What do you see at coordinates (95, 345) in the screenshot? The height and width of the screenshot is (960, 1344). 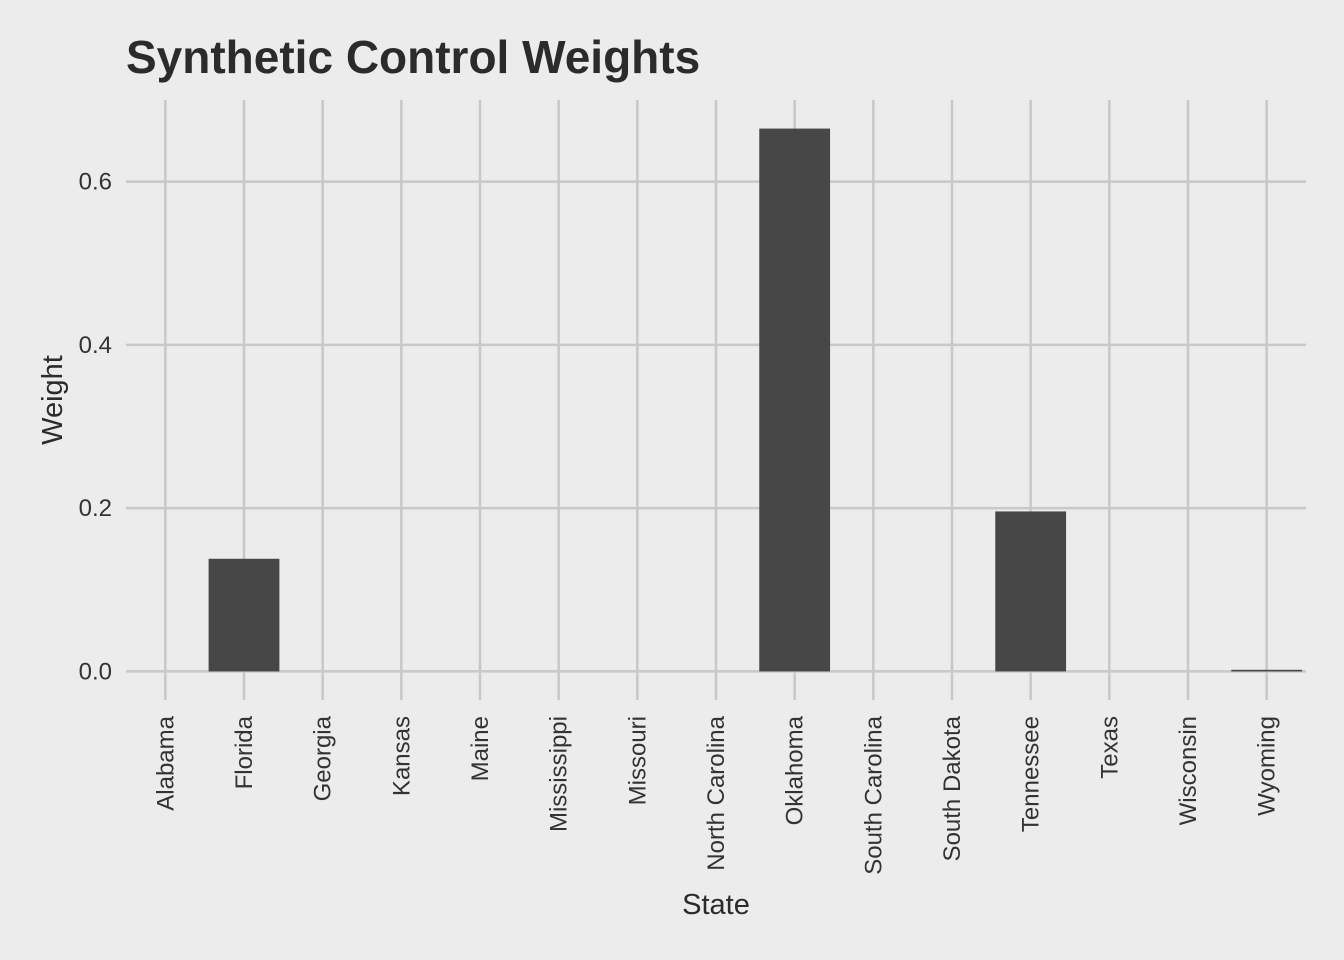 I see `y-tick-label: 0.4` at bounding box center [95, 345].